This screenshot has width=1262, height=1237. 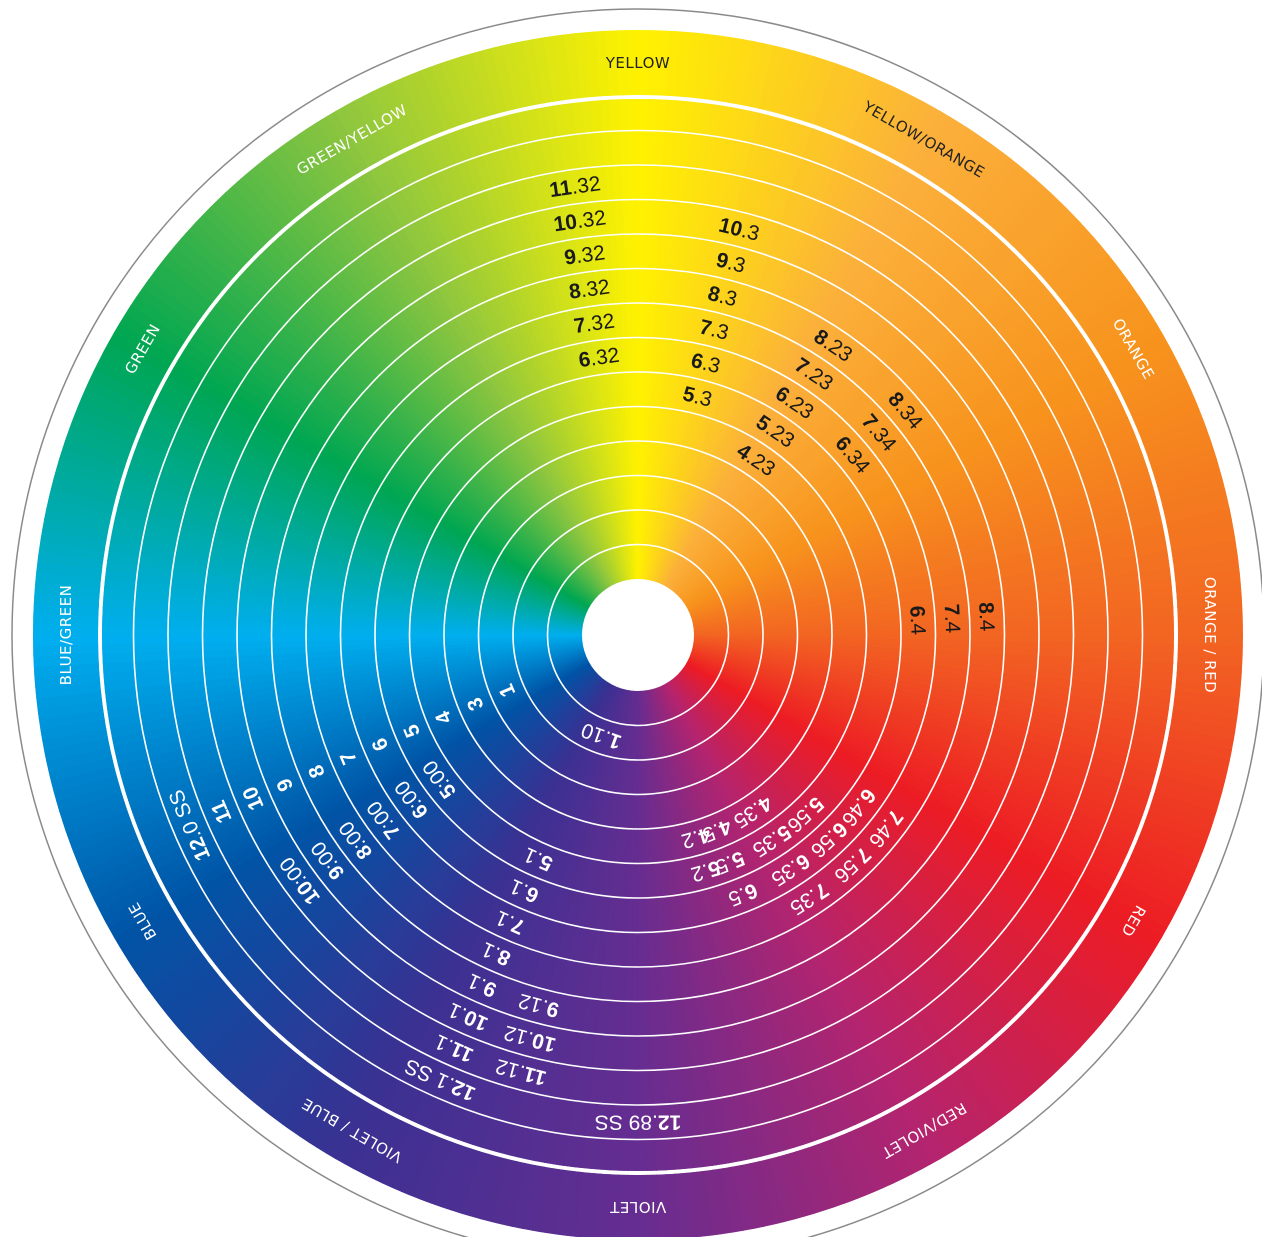 I want to click on shade-code: 5.3, so click(x=698, y=396).